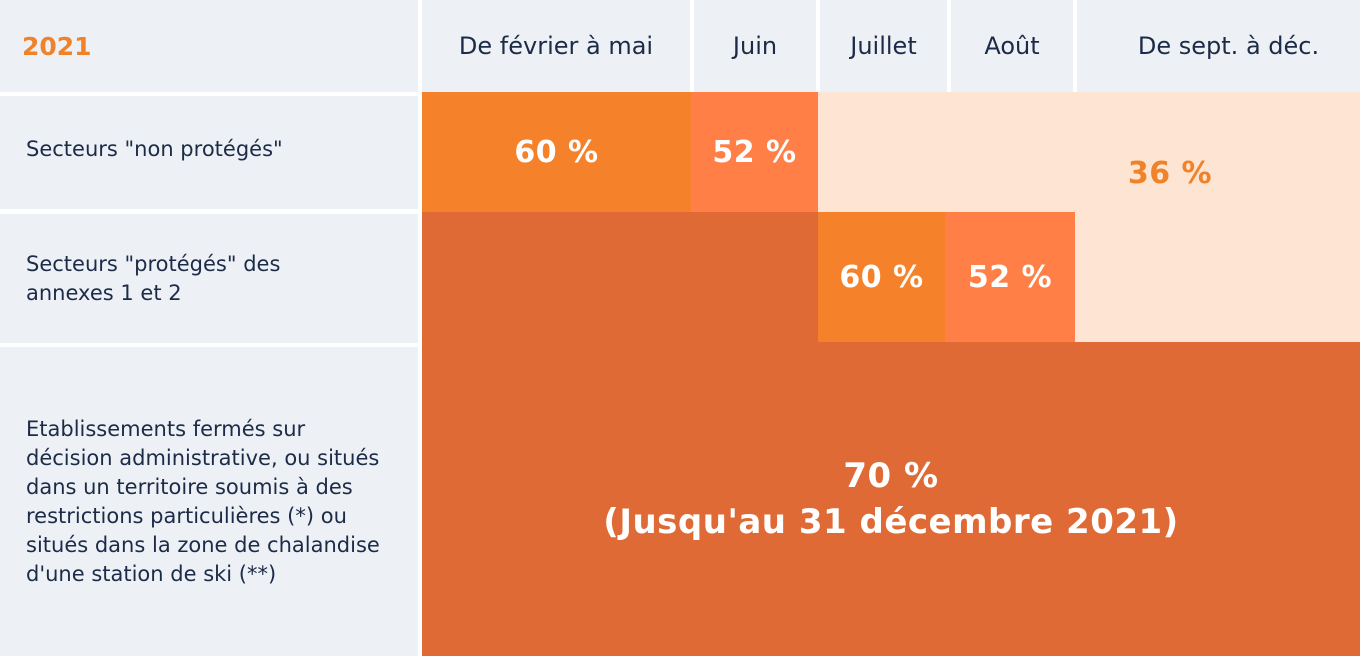  I want to click on column-header-feb-may: De février à mai, so click(556, 46).